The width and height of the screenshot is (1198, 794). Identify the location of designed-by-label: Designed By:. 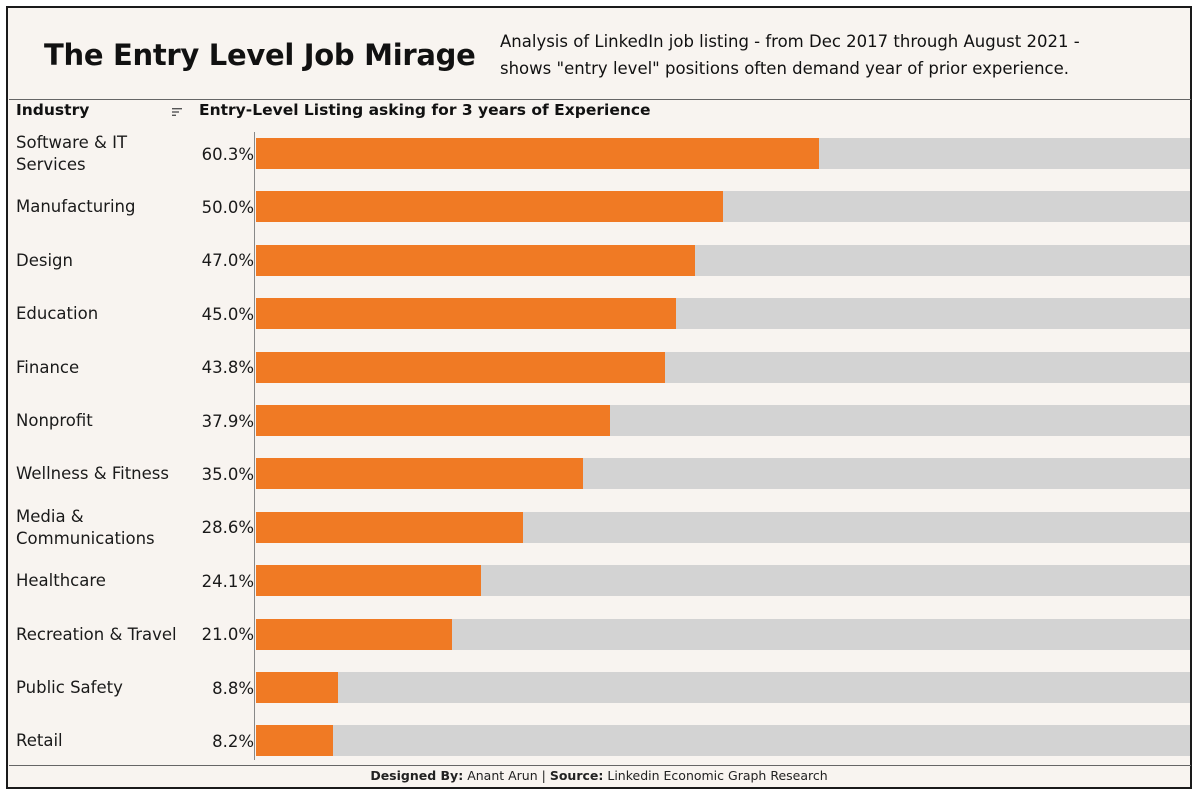
(417, 775).